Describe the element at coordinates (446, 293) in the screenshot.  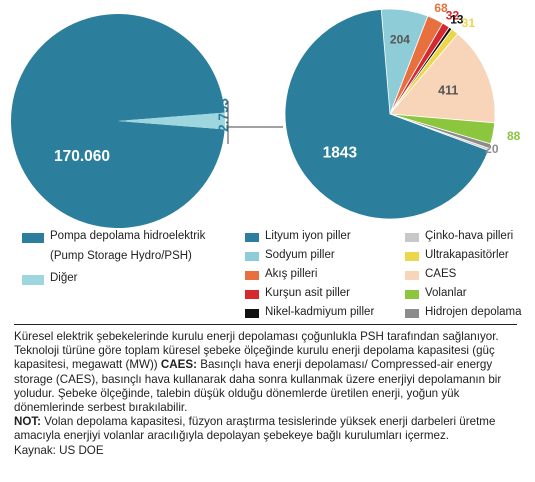
I see `legend-label-right-3: Volanlar` at that location.